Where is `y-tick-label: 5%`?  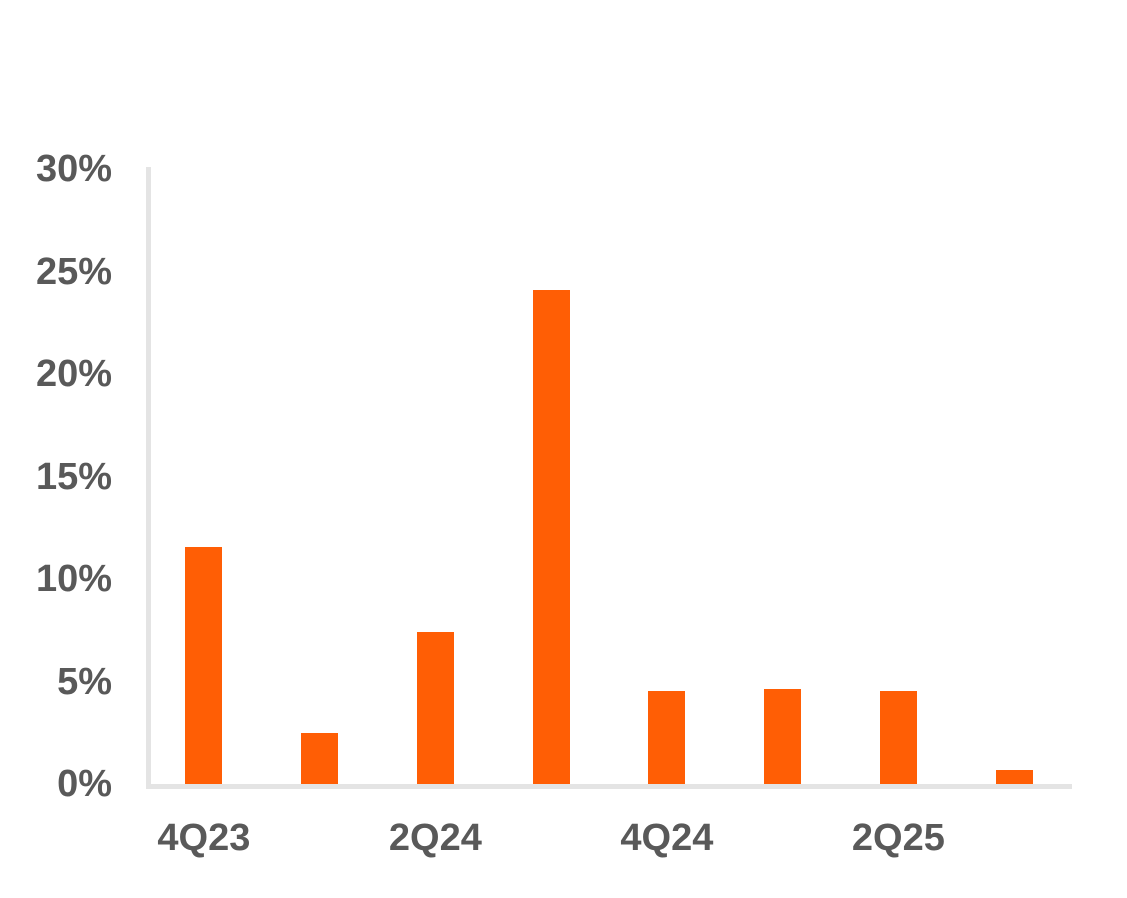
y-tick-label: 5% is located at coordinates (84, 681).